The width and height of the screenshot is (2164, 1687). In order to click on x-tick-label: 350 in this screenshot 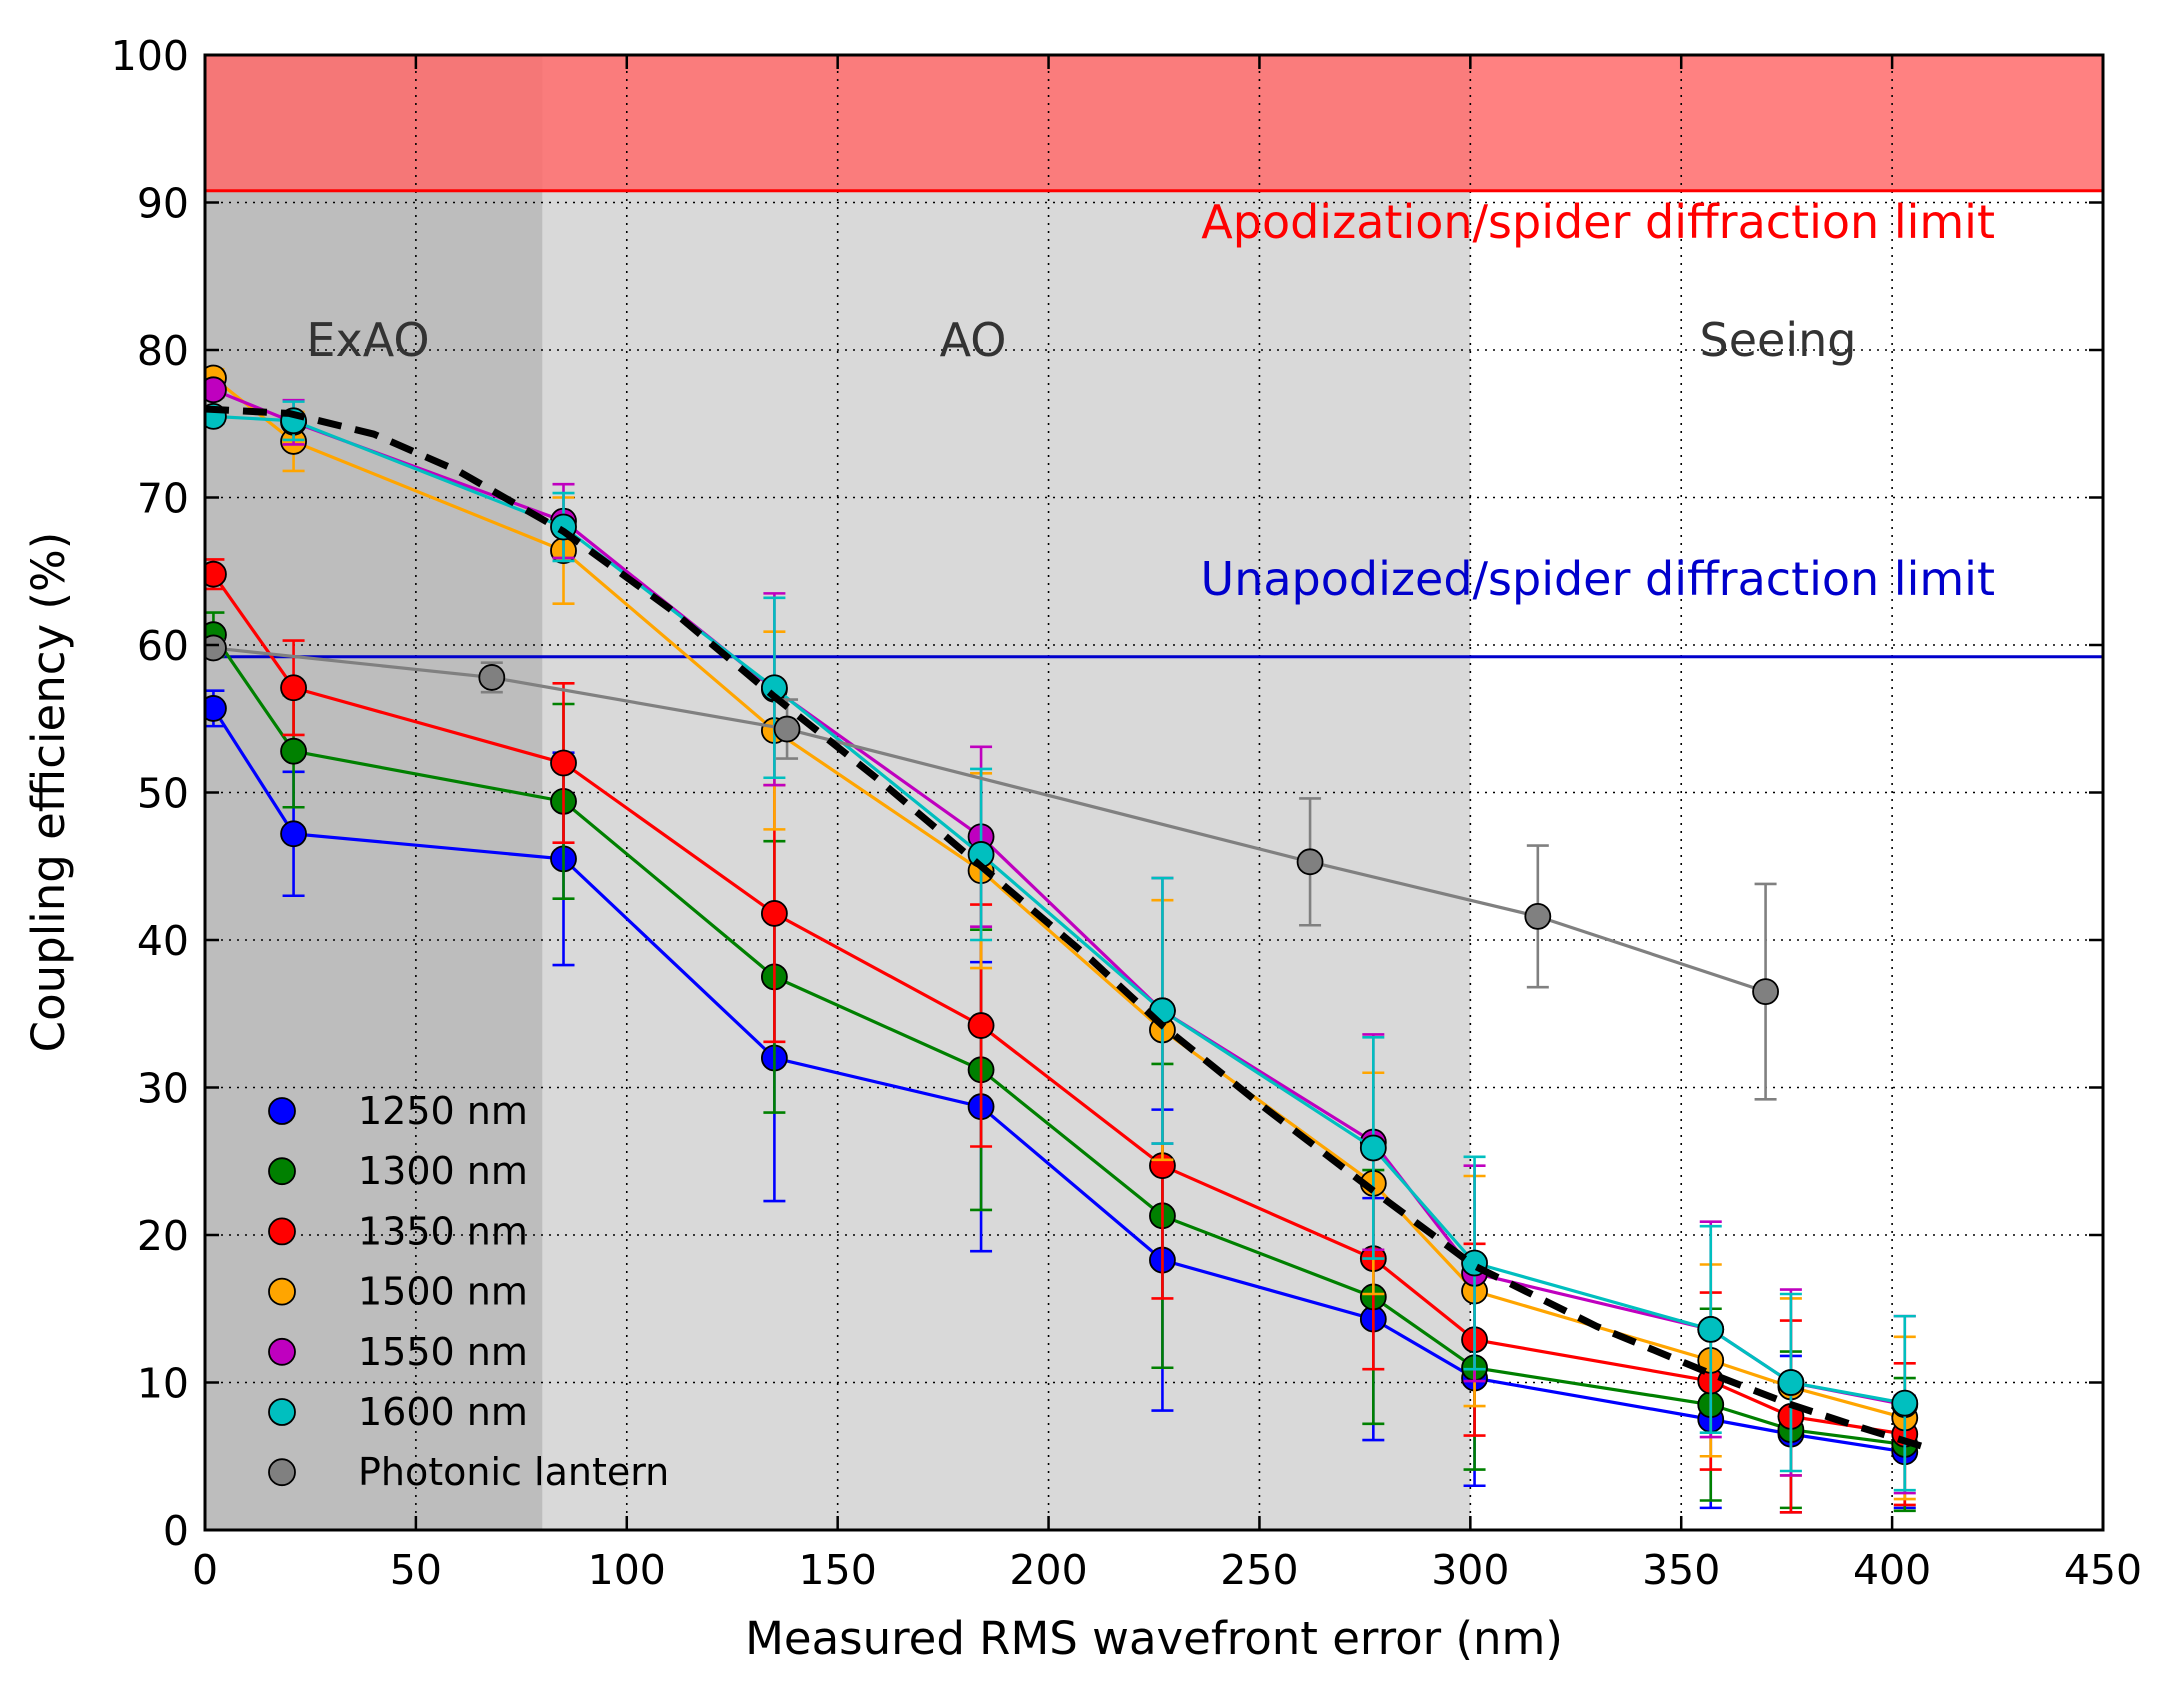, I will do `click(1681, 1570)`.